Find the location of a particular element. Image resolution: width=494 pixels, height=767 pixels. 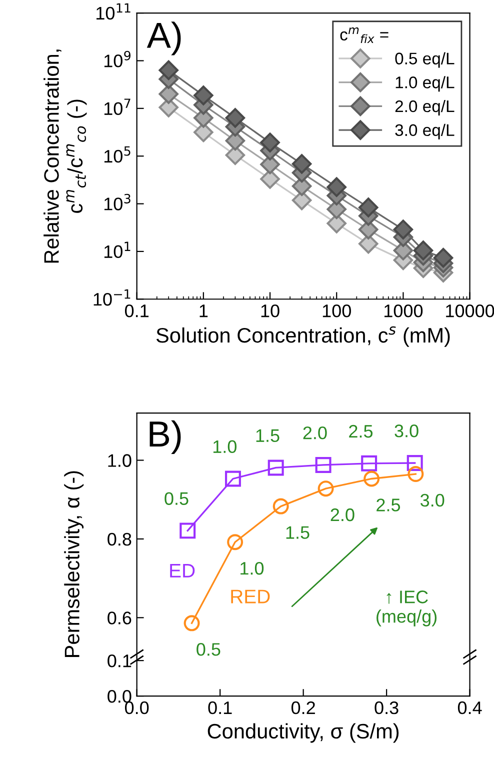

series-label: ED is located at coordinates (182, 571).